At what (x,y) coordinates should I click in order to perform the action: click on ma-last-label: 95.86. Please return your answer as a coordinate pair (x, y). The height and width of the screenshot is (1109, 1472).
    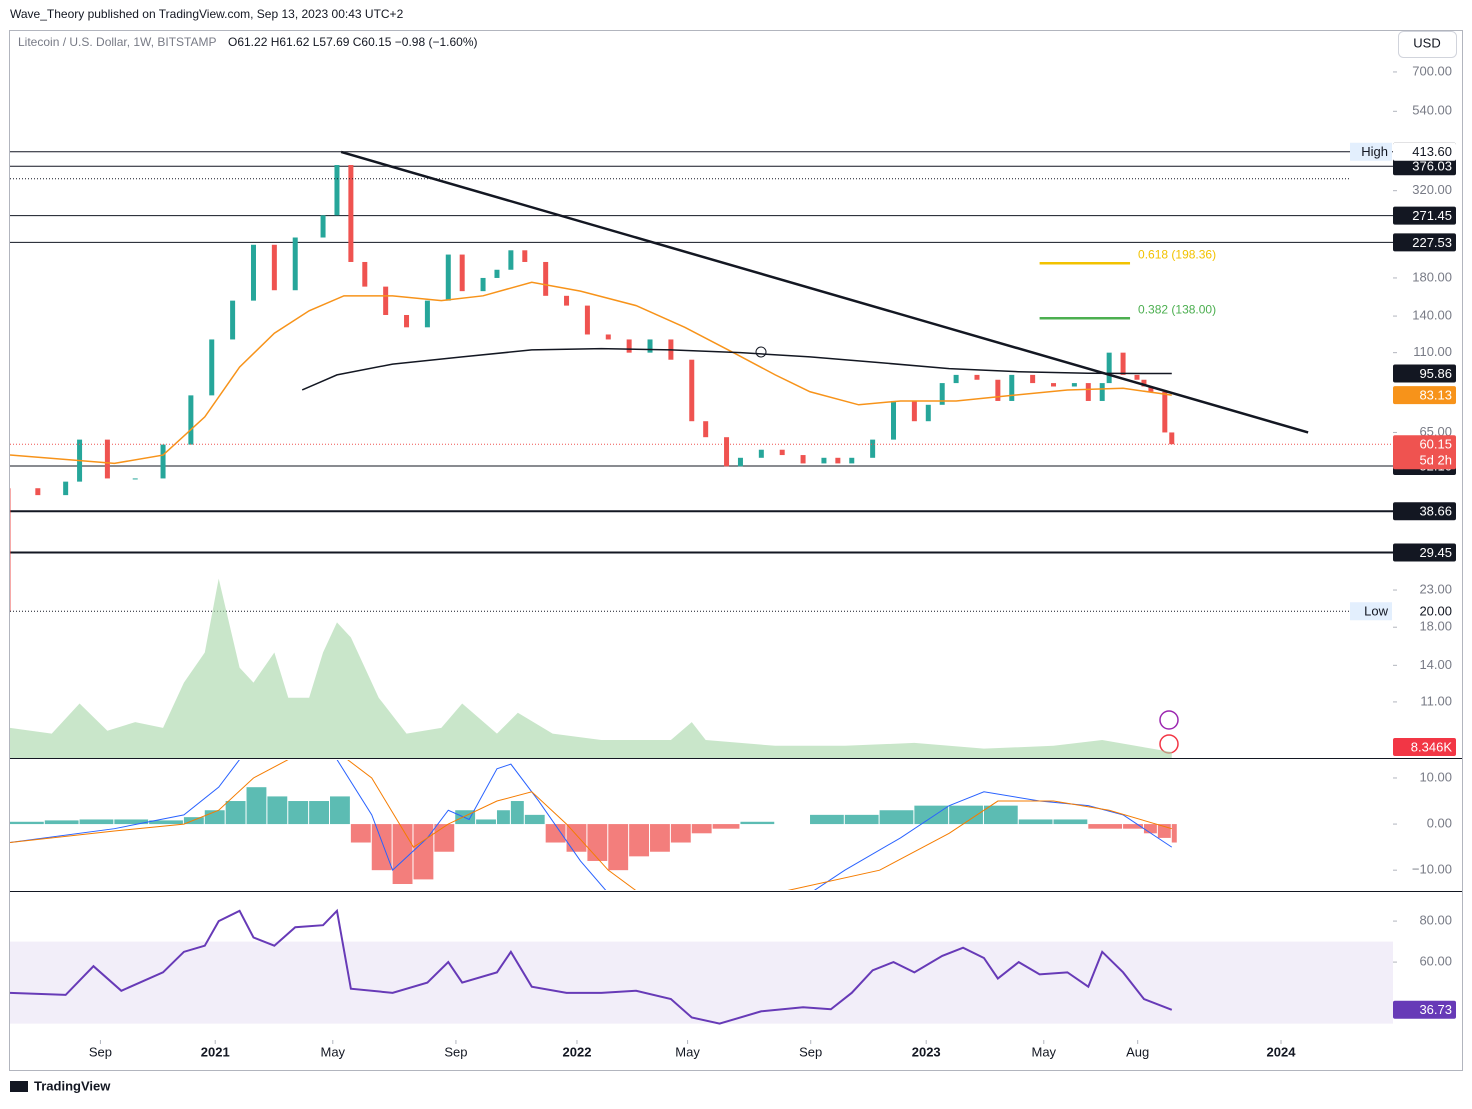
    Looking at the image, I should click on (1435, 373).